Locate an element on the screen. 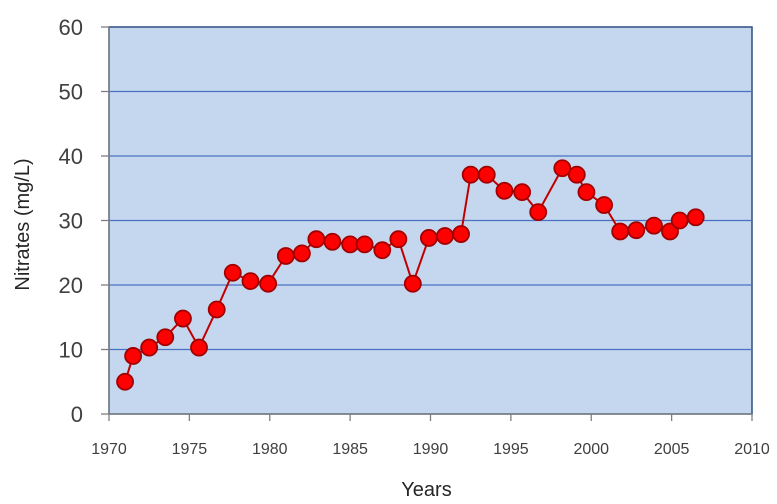 Image resolution: width=777 pixels, height=504 pixels. x-tick-label: 1980 is located at coordinates (270, 449).